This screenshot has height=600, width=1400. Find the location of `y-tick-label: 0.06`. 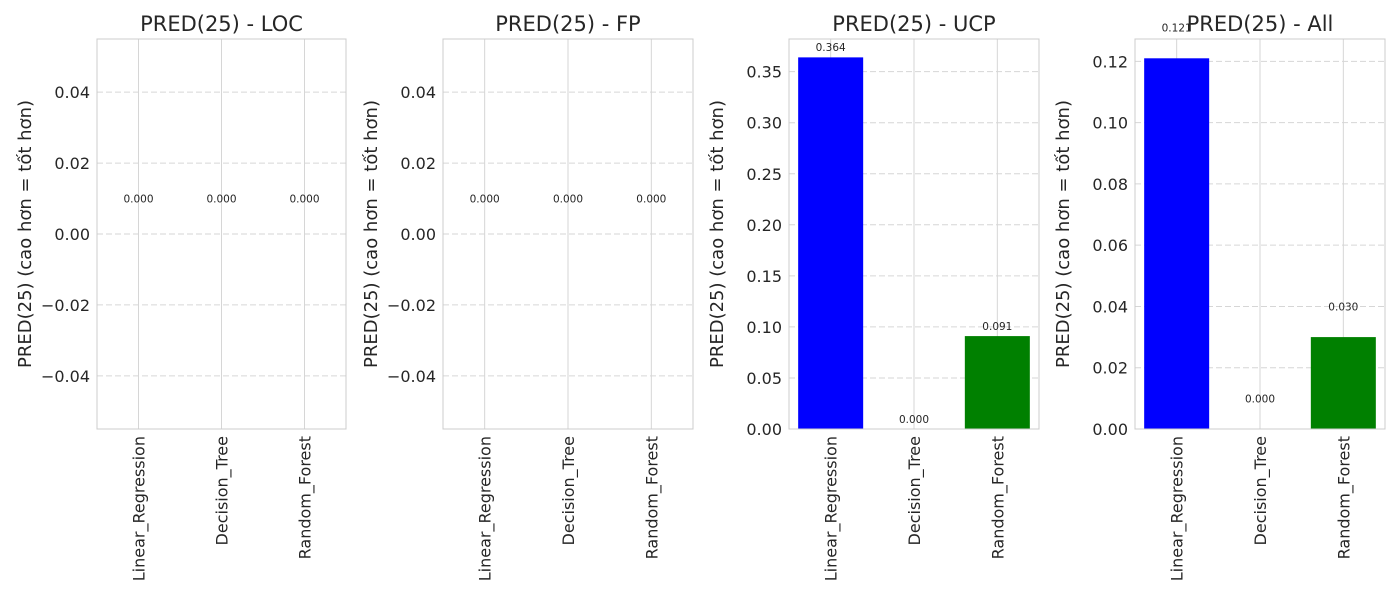

y-tick-label: 0.06 is located at coordinates (1110, 245).